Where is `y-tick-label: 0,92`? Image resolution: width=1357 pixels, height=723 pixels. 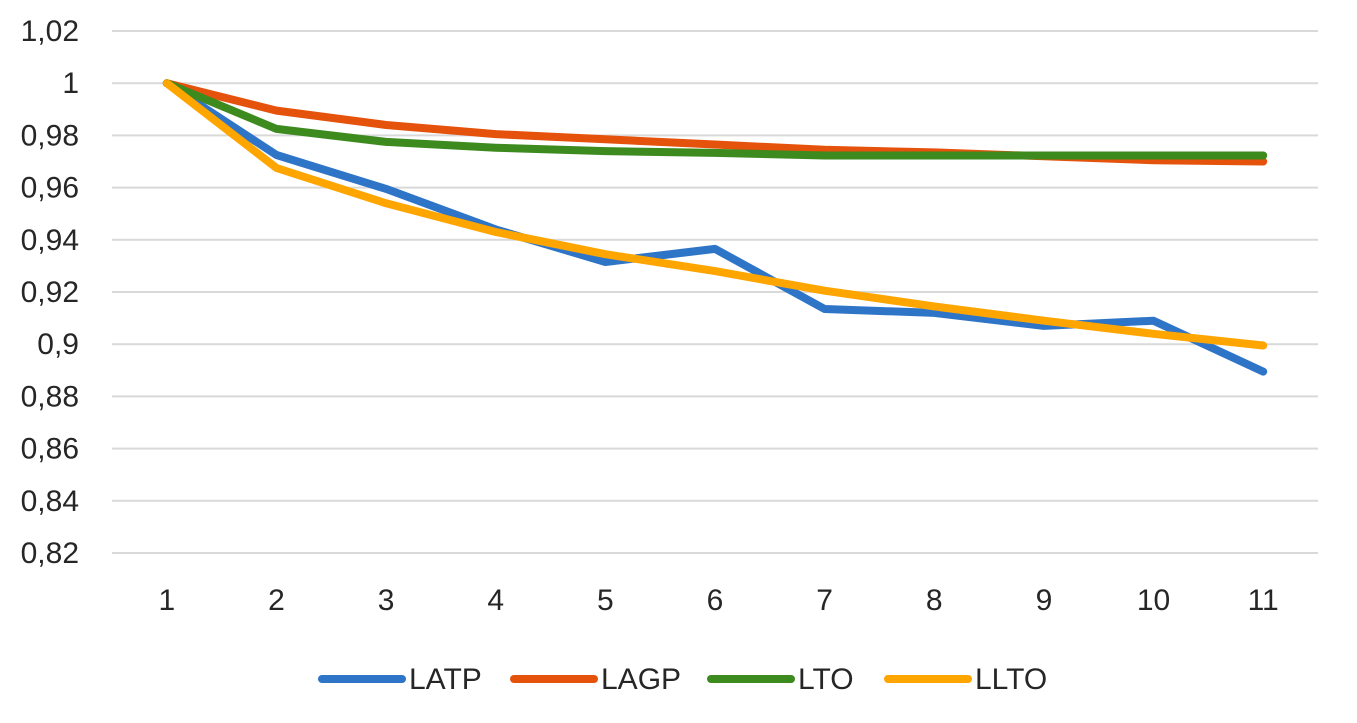 y-tick-label: 0,92 is located at coordinates (50, 292).